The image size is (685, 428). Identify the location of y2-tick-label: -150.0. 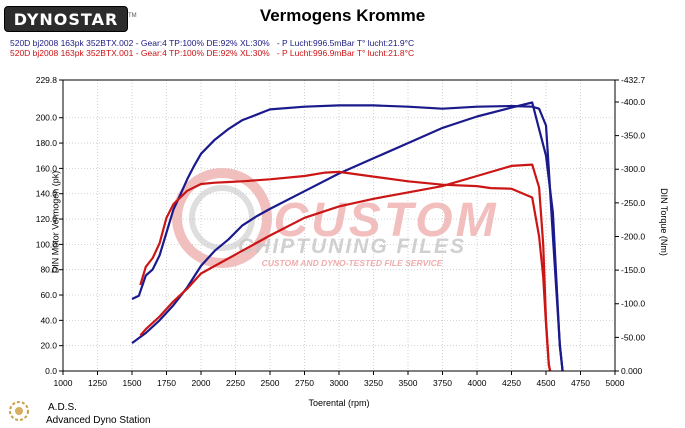
(633, 270).